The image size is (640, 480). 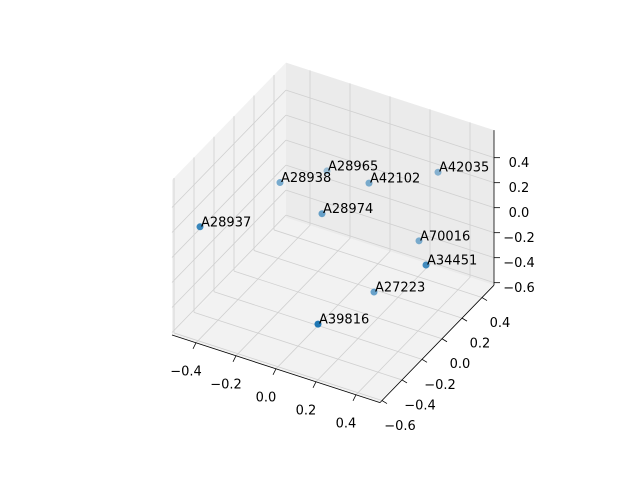 I want to click on z-tick-label: 0.4, so click(x=519, y=163).